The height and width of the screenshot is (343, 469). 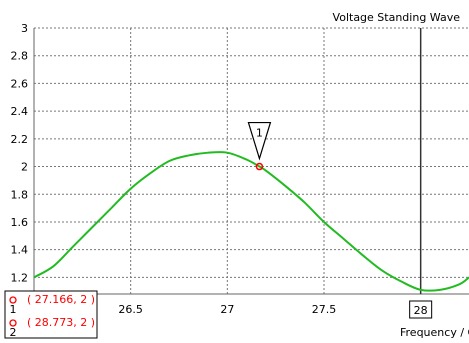 I want to click on readout-marker-id: 2, so click(x=13, y=332).